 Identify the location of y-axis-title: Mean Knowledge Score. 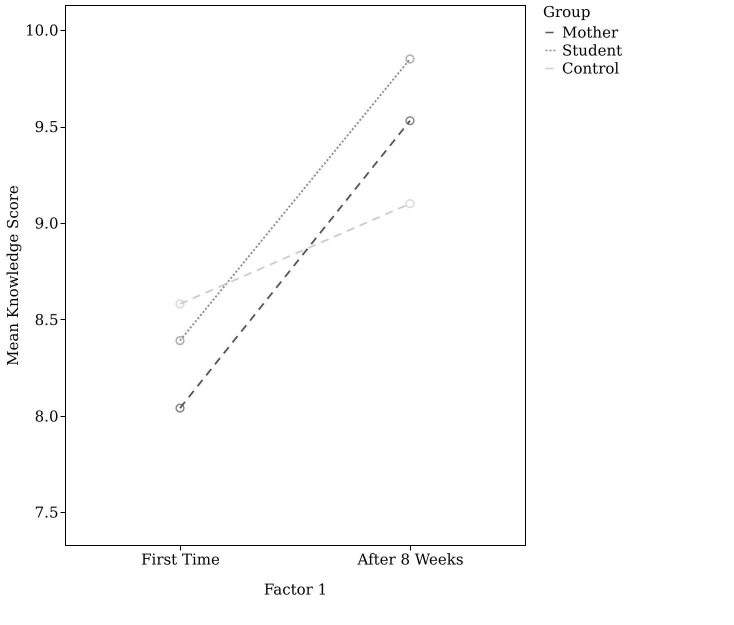
(13, 275).